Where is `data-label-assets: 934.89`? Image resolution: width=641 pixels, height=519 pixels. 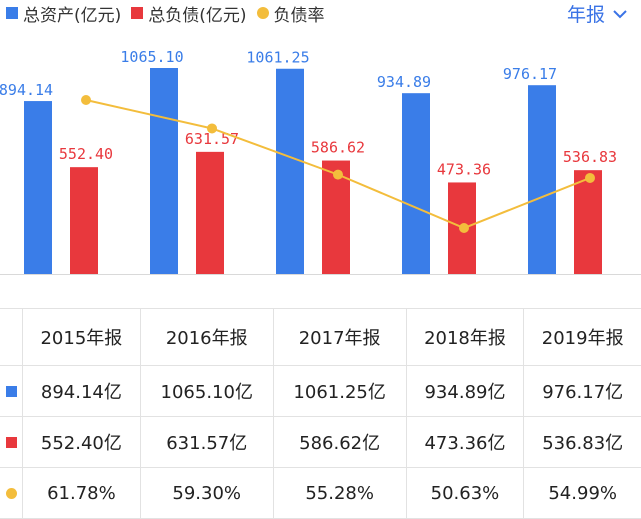
data-label-assets: 934.89 is located at coordinates (404, 82).